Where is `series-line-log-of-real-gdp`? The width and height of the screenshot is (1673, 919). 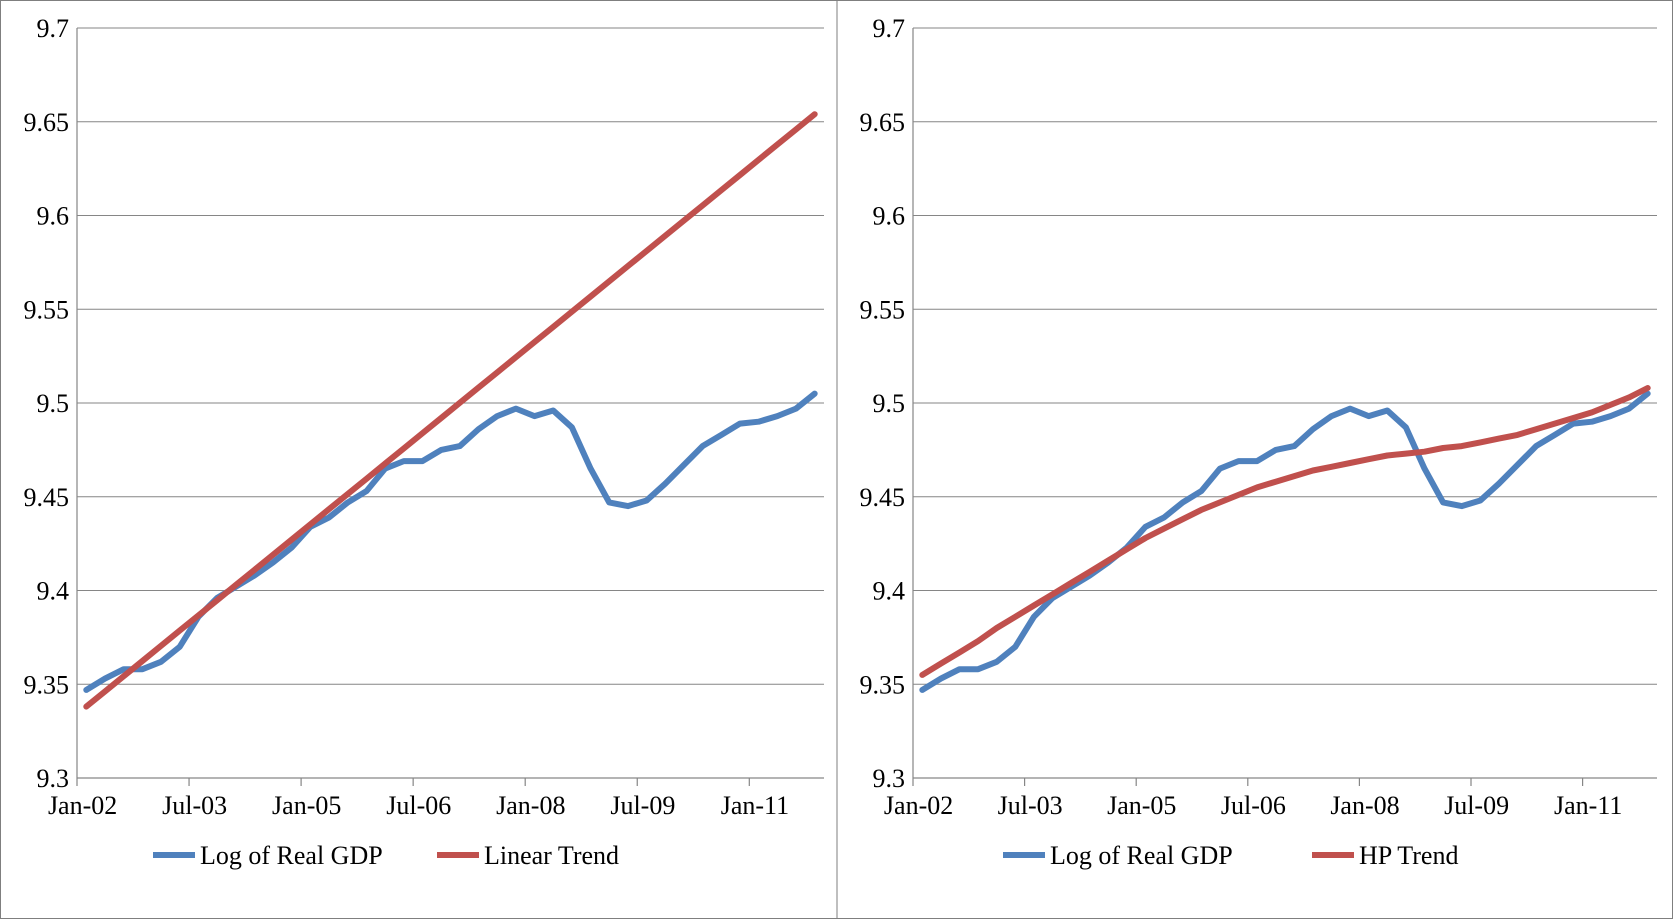 series-line-log-of-real-gdp is located at coordinates (1285, 541).